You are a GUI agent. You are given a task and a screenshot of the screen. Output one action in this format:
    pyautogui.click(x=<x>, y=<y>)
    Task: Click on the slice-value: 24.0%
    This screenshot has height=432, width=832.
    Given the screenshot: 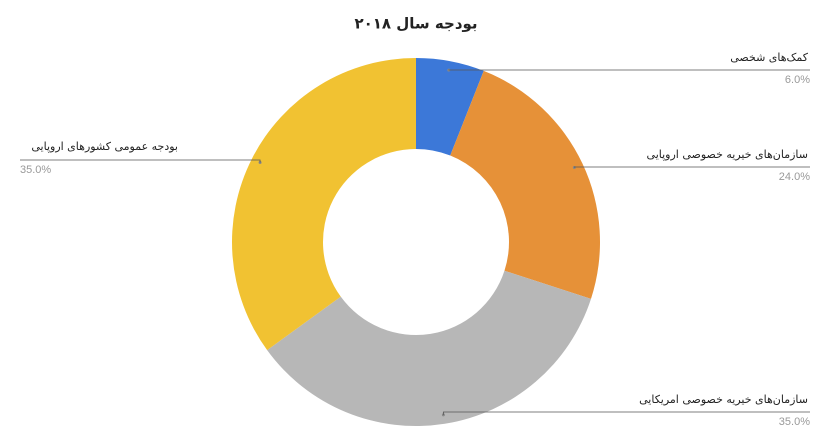 What is the action you would take?
    pyautogui.click(x=794, y=177)
    